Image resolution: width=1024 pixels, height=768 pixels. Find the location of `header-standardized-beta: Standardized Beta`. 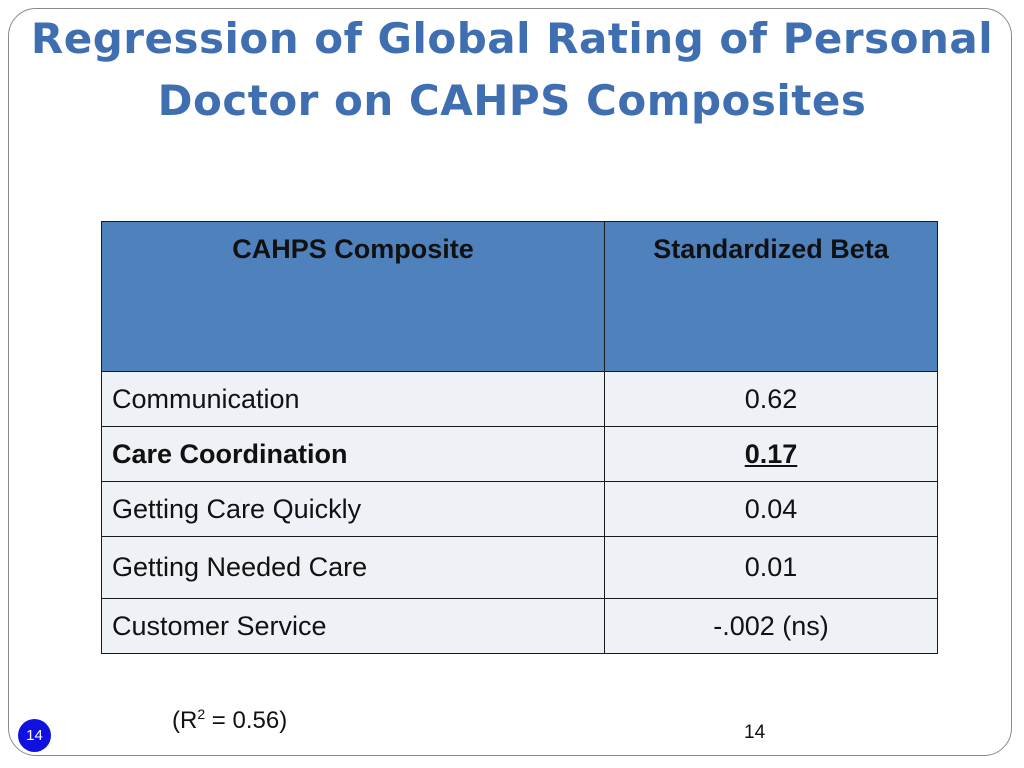

header-standardized-beta: Standardized Beta is located at coordinates (771, 296).